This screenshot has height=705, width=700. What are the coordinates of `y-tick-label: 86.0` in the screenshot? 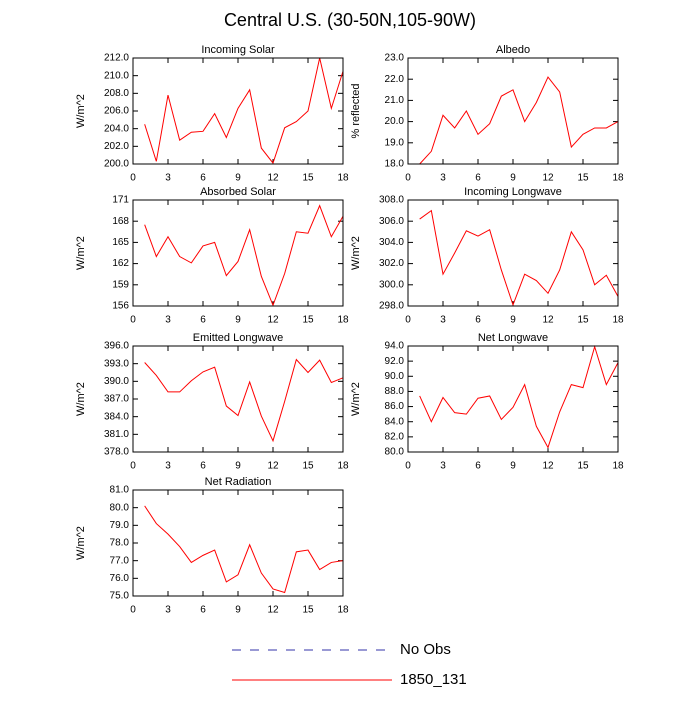 It's located at (395, 406).